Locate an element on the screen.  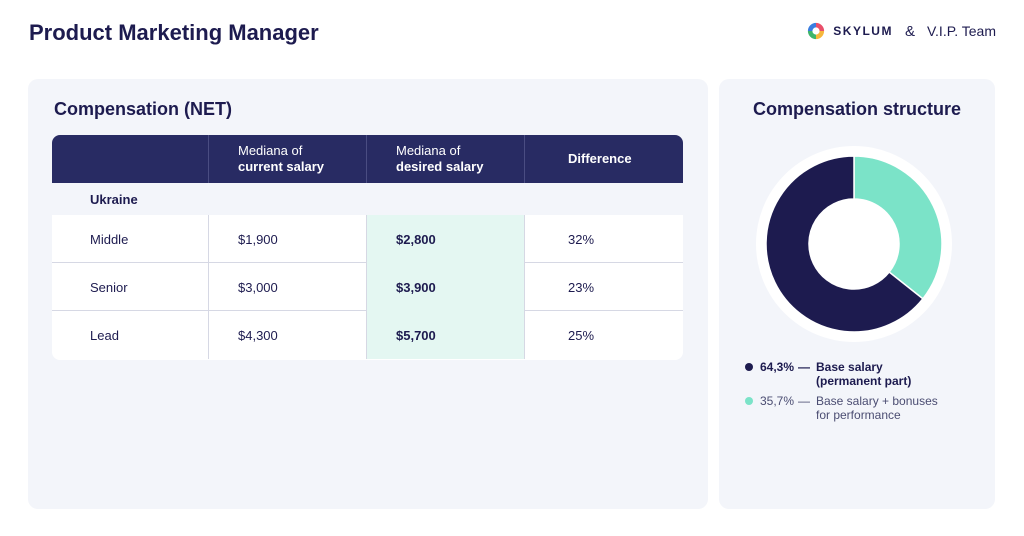
donut-slice-base-salary is located at coordinates (844, 244).